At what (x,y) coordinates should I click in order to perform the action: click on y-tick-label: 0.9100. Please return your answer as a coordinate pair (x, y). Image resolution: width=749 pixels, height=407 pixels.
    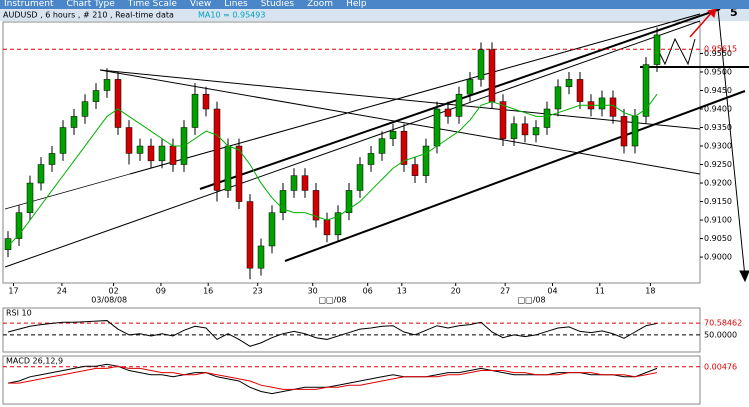
    Looking at the image, I should click on (718, 220).